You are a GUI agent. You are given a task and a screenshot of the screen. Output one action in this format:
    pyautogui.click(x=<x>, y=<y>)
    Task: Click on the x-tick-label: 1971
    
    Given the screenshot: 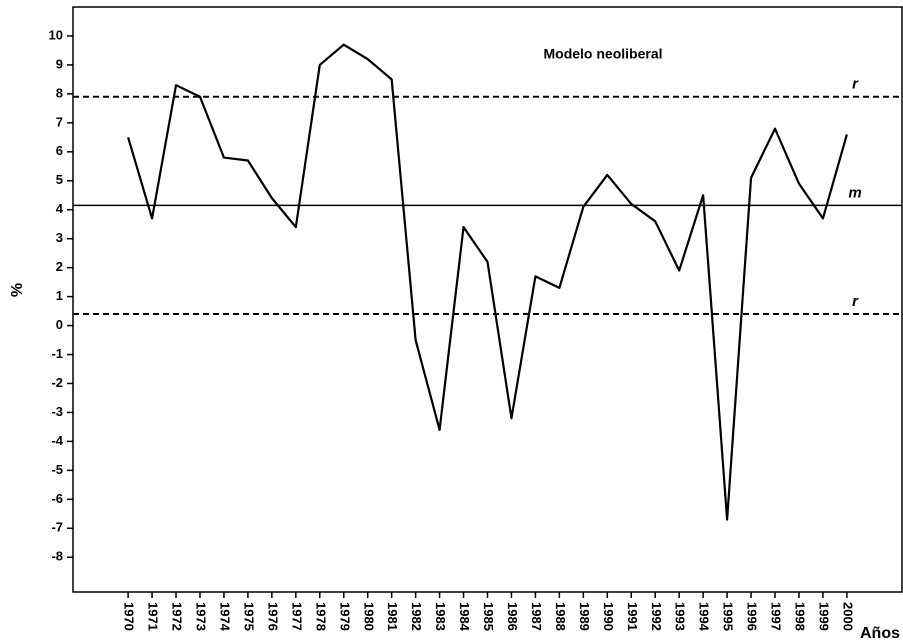 What is the action you would take?
    pyautogui.click(x=153, y=616)
    